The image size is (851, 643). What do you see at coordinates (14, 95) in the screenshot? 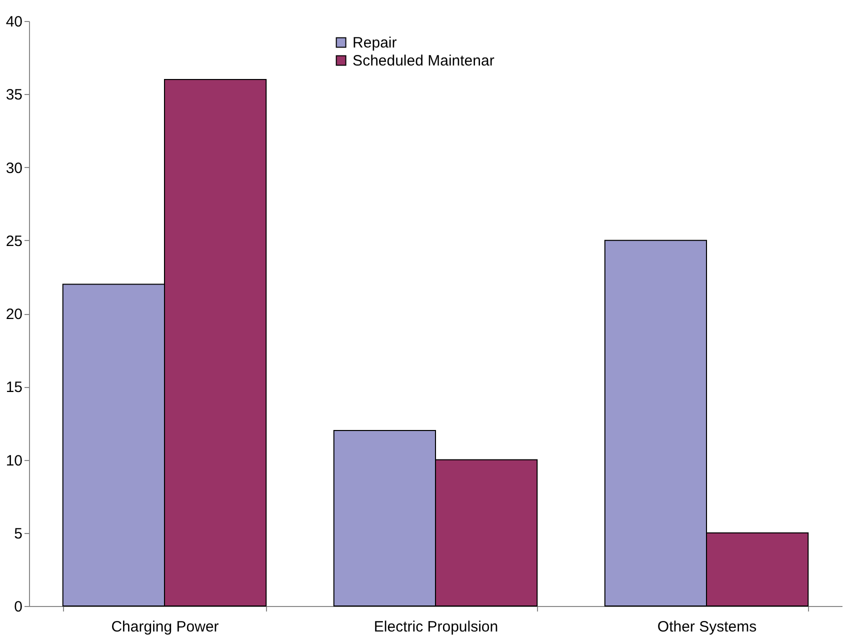
I see `y-tick-label: 35` at bounding box center [14, 95].